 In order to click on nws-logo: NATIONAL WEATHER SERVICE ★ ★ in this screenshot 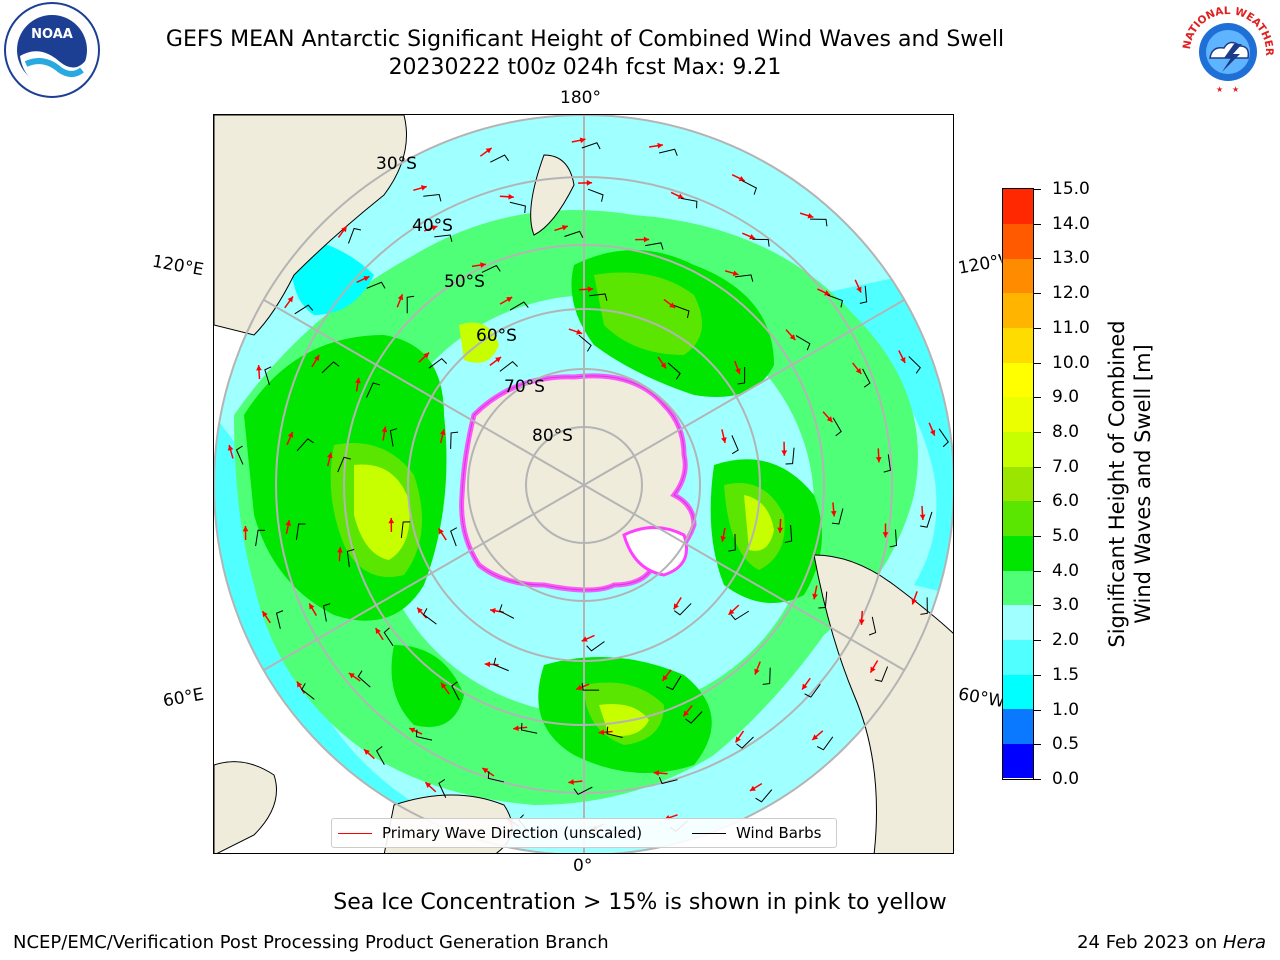, I will do `click(1226, 50)`.